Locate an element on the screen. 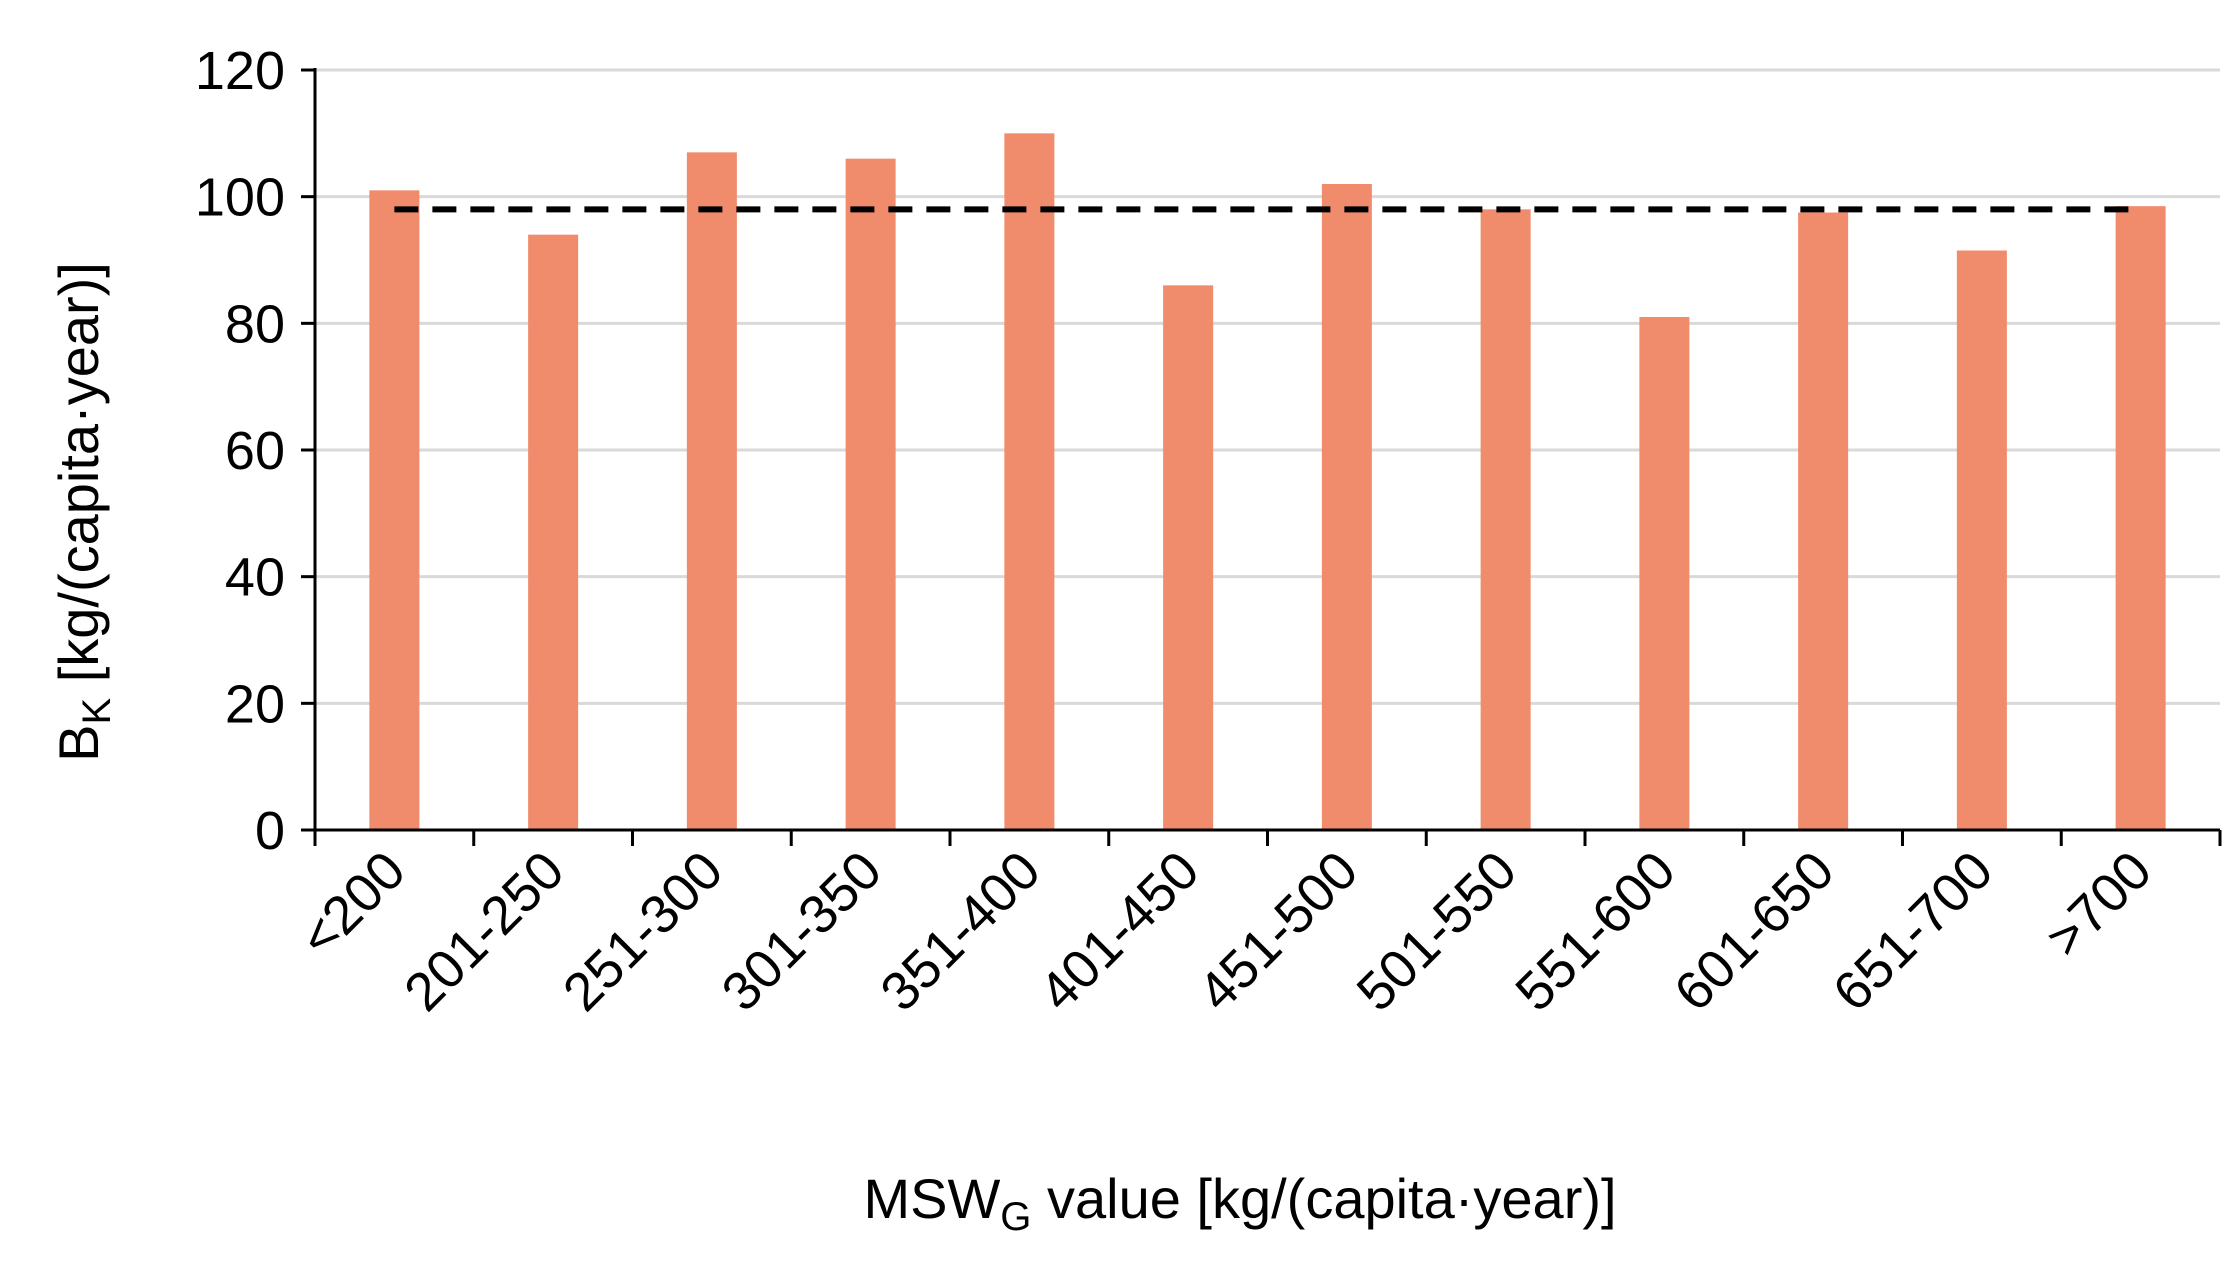 The image size is (2240, 1263). y-tick-label: 40 is located at coordinates (255, 578).